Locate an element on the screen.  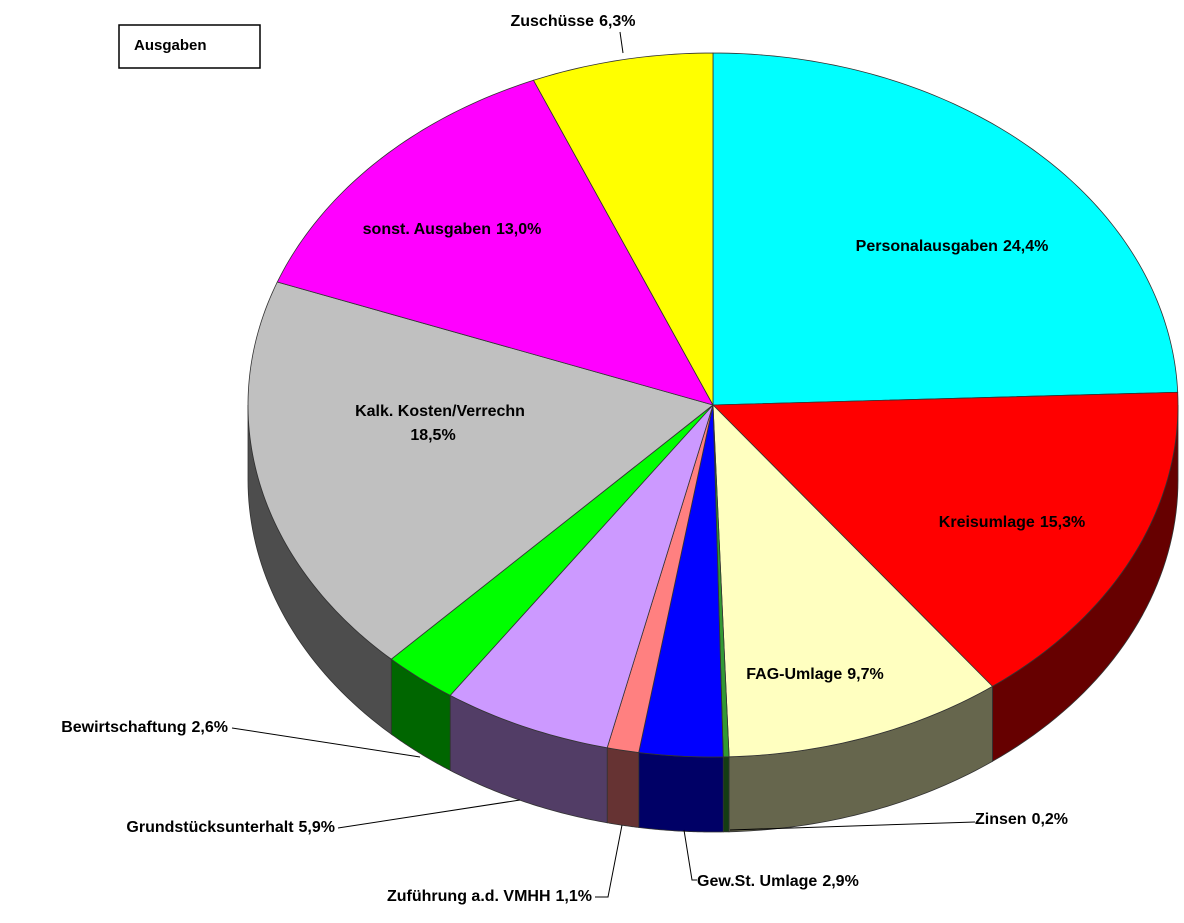
value-label: 13,0% is located at coordinates (518, 229).